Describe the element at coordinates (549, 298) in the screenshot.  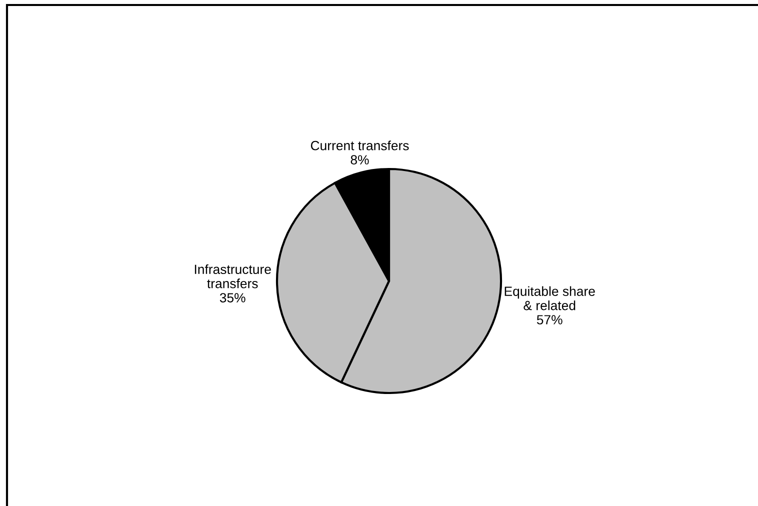
I see `slice-label: Equitable share & related` at that location.